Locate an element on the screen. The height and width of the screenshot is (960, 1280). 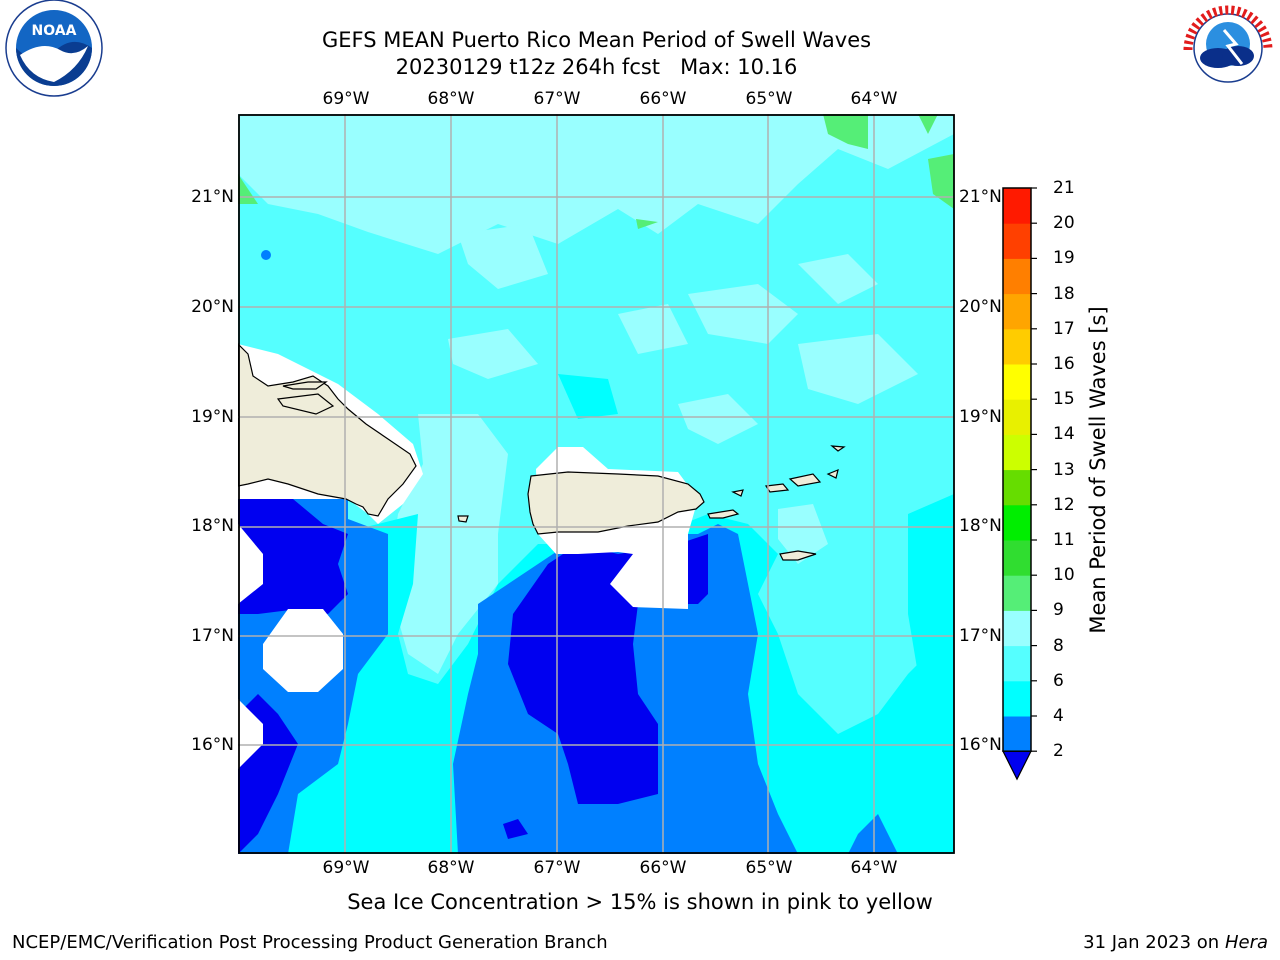
colorbar-tick-label: 16 is located at coordinates (1064, 364).